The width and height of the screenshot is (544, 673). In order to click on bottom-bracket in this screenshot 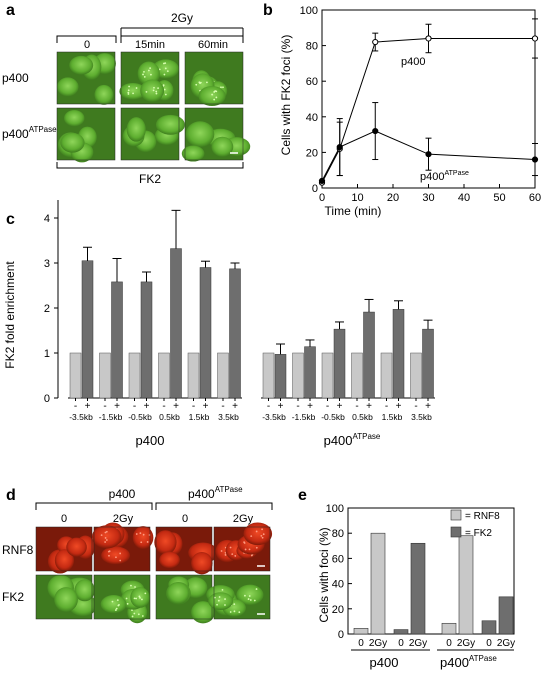, I will do `click(150, 165)`.